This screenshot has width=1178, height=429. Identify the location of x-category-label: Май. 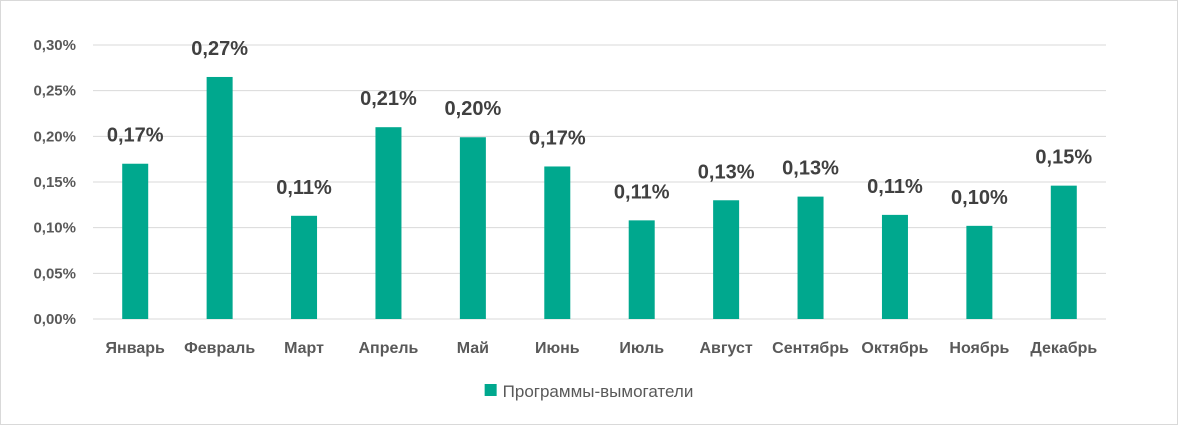
(473, 348).